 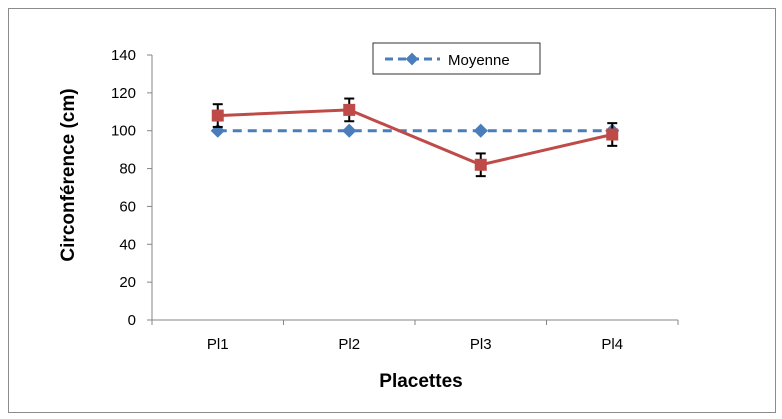 What do you see at coordinates (420, 381) in the screenshot?
I see `x-axis-title: Placettes` at bounding box center [420, 381].